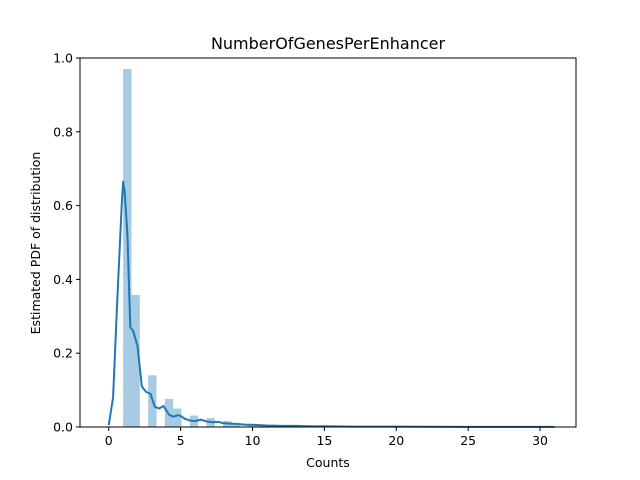 This screenshot has width=640, height=480. Describe the element at coordinates (109, 440) in the screenshot. I see `x-tick-label: 0` at that location.